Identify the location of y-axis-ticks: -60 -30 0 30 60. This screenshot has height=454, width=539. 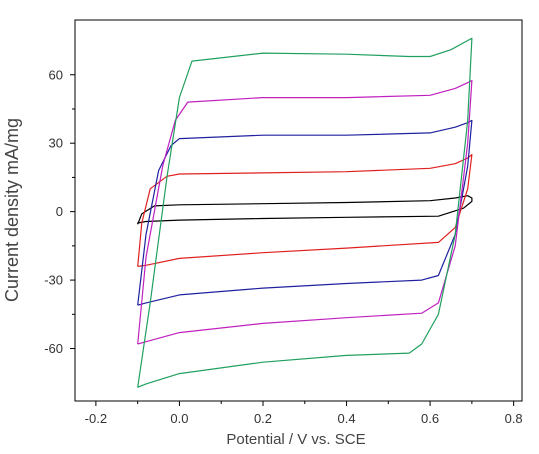
(59, 211).